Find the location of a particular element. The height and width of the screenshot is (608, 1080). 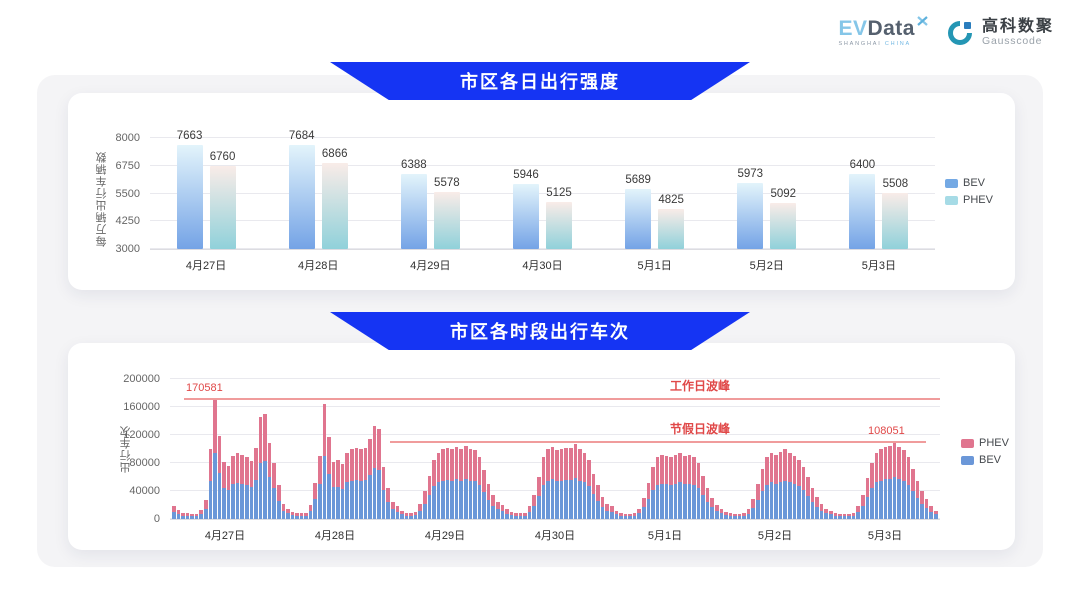

bar-value-label: 6388 is located at coordinates (414, 164).